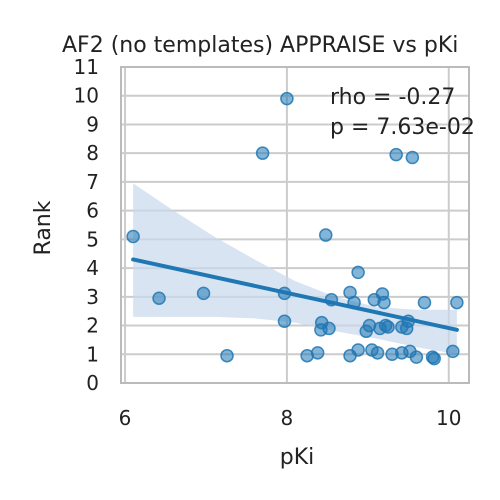  Describe the element at coordinates (86, 225) in the screenshot. I see `y-tick-labels: 0 1 2 3 4 5 6 7 8 9 10 11` at that location.